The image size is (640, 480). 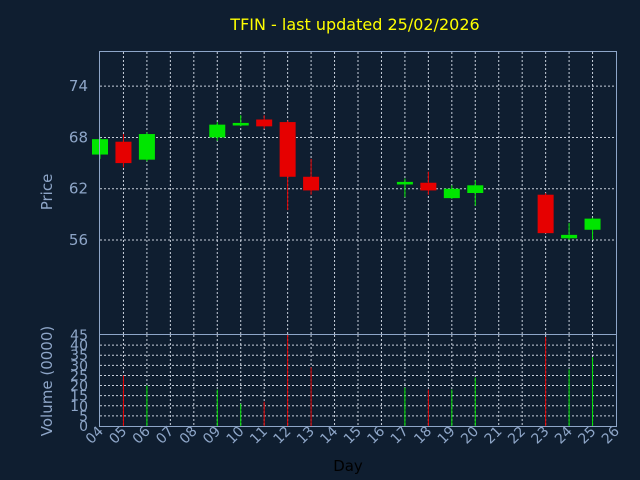 I want to click on x-axis-label: Day, so click(x=348, y=466).